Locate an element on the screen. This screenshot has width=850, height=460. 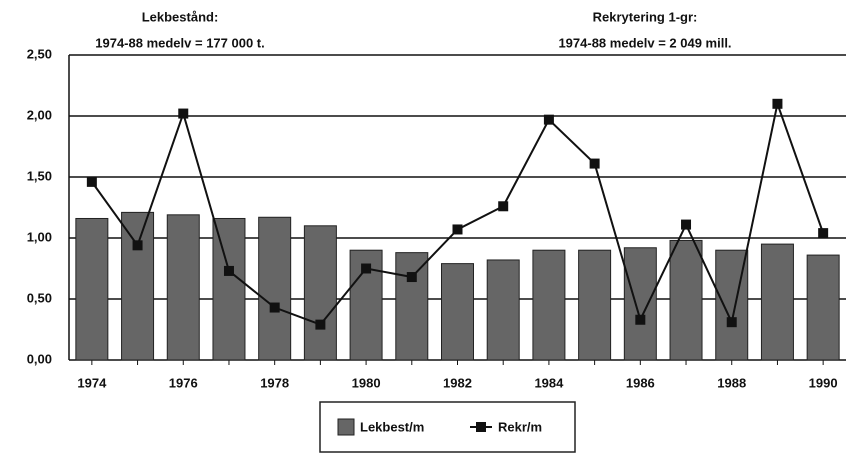
legend-box is located at coordinates (447, 427).